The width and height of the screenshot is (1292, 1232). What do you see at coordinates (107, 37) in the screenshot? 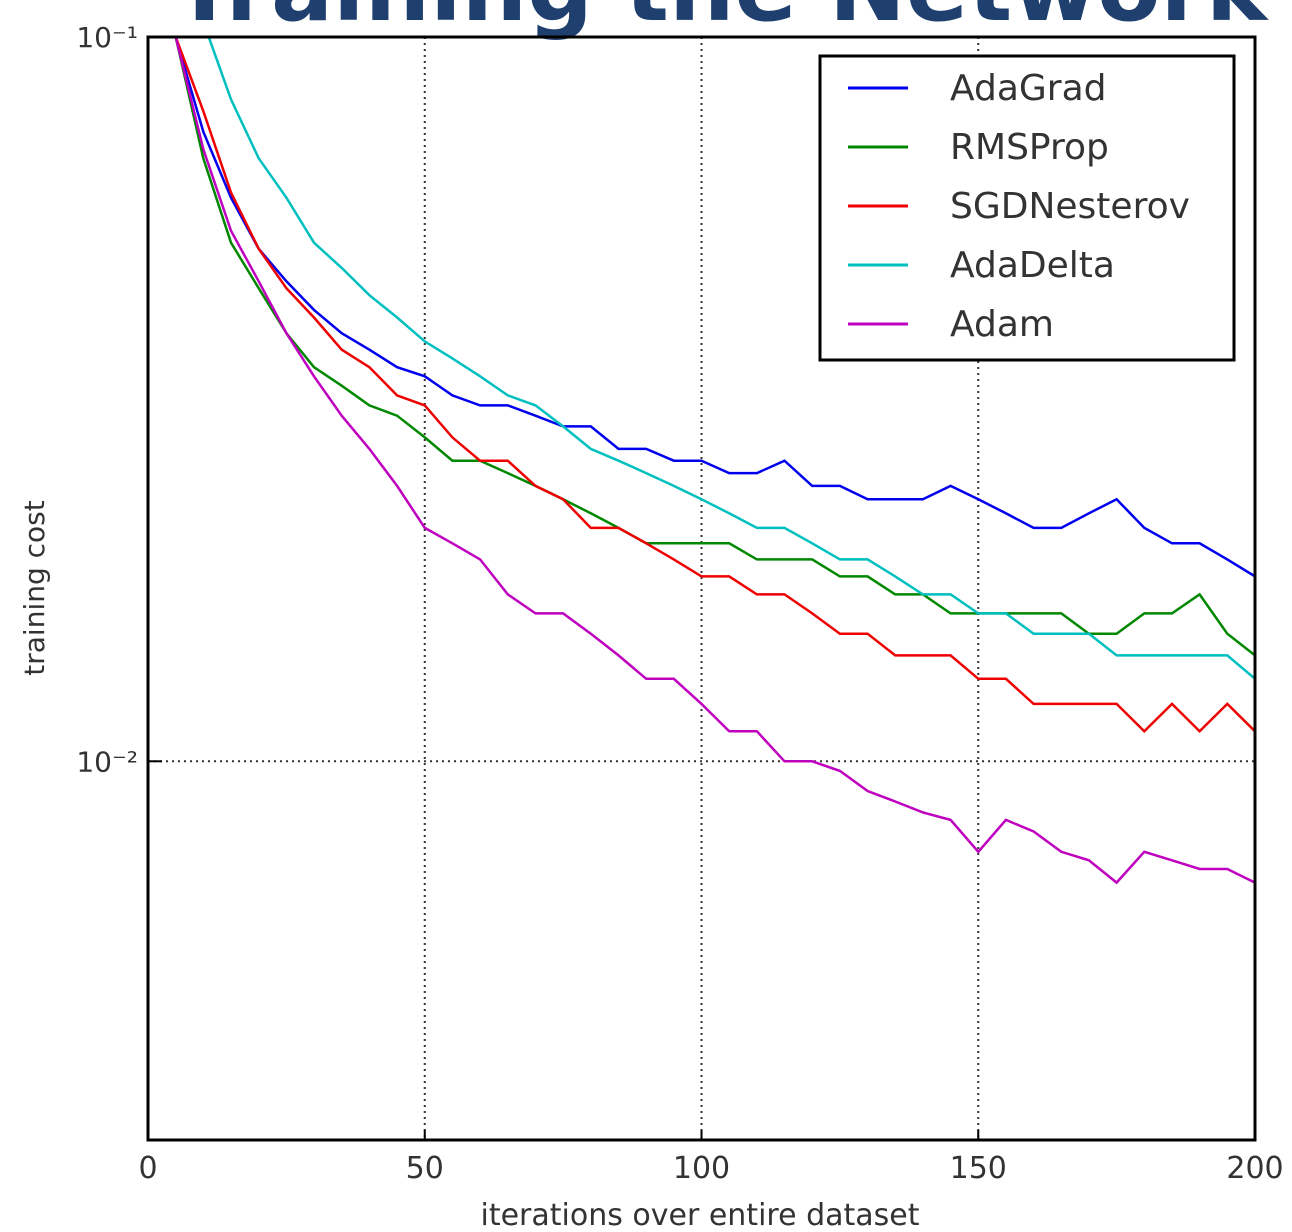
I see `y-tick-label: 10⁻¹` at bounding box center [107, 37].